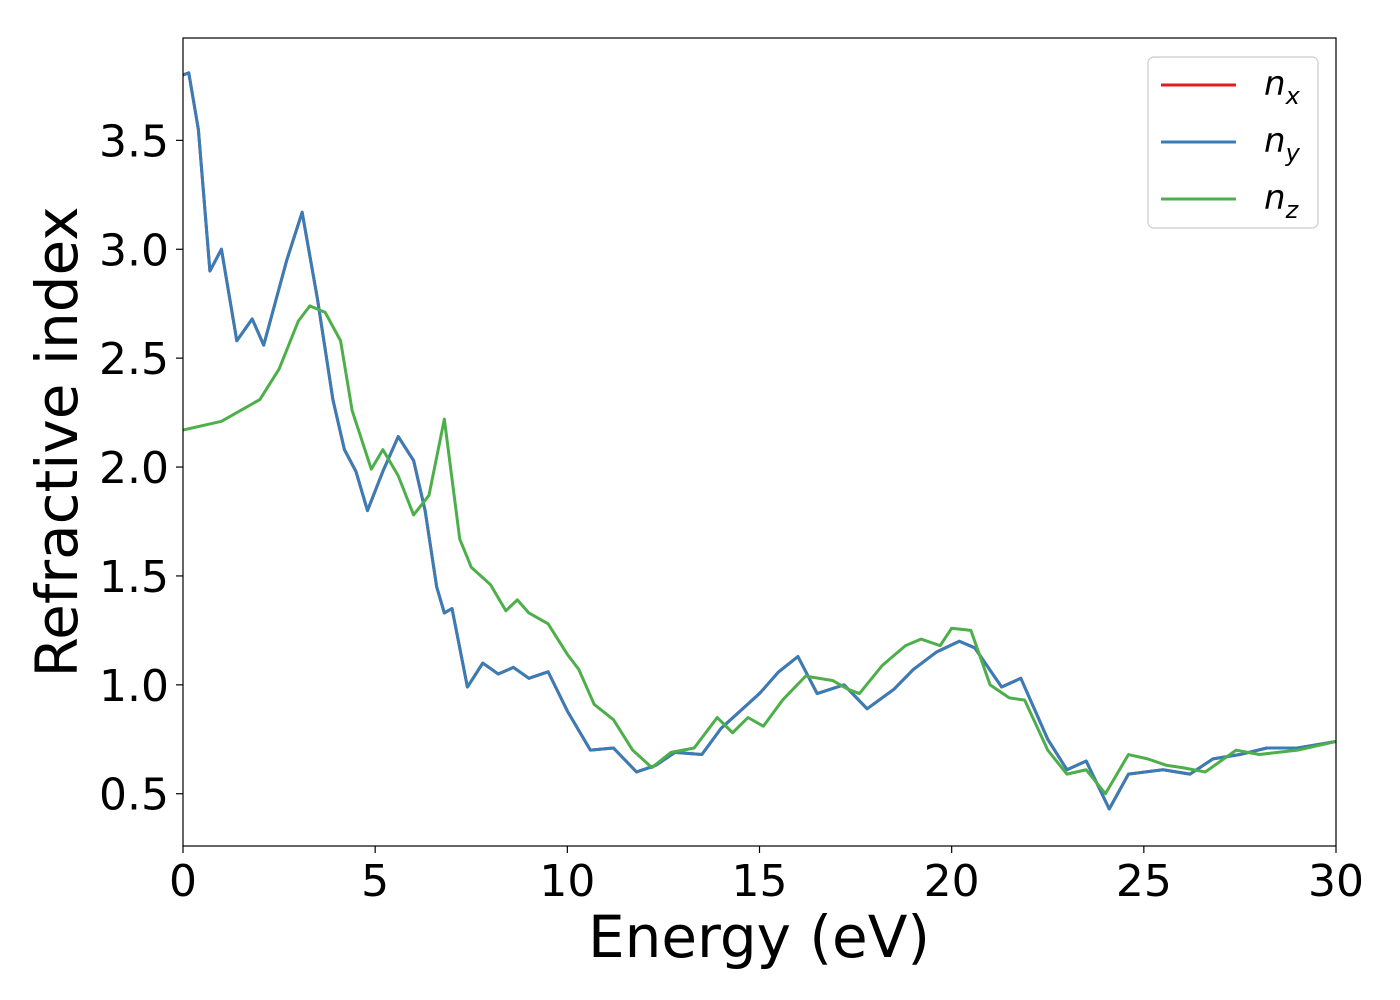 The width and height of the screenshot is (1400, 1000). Describe the element at coordinates (375, 881) in the screenshot. I see `x-tick-label: 5` at that location.